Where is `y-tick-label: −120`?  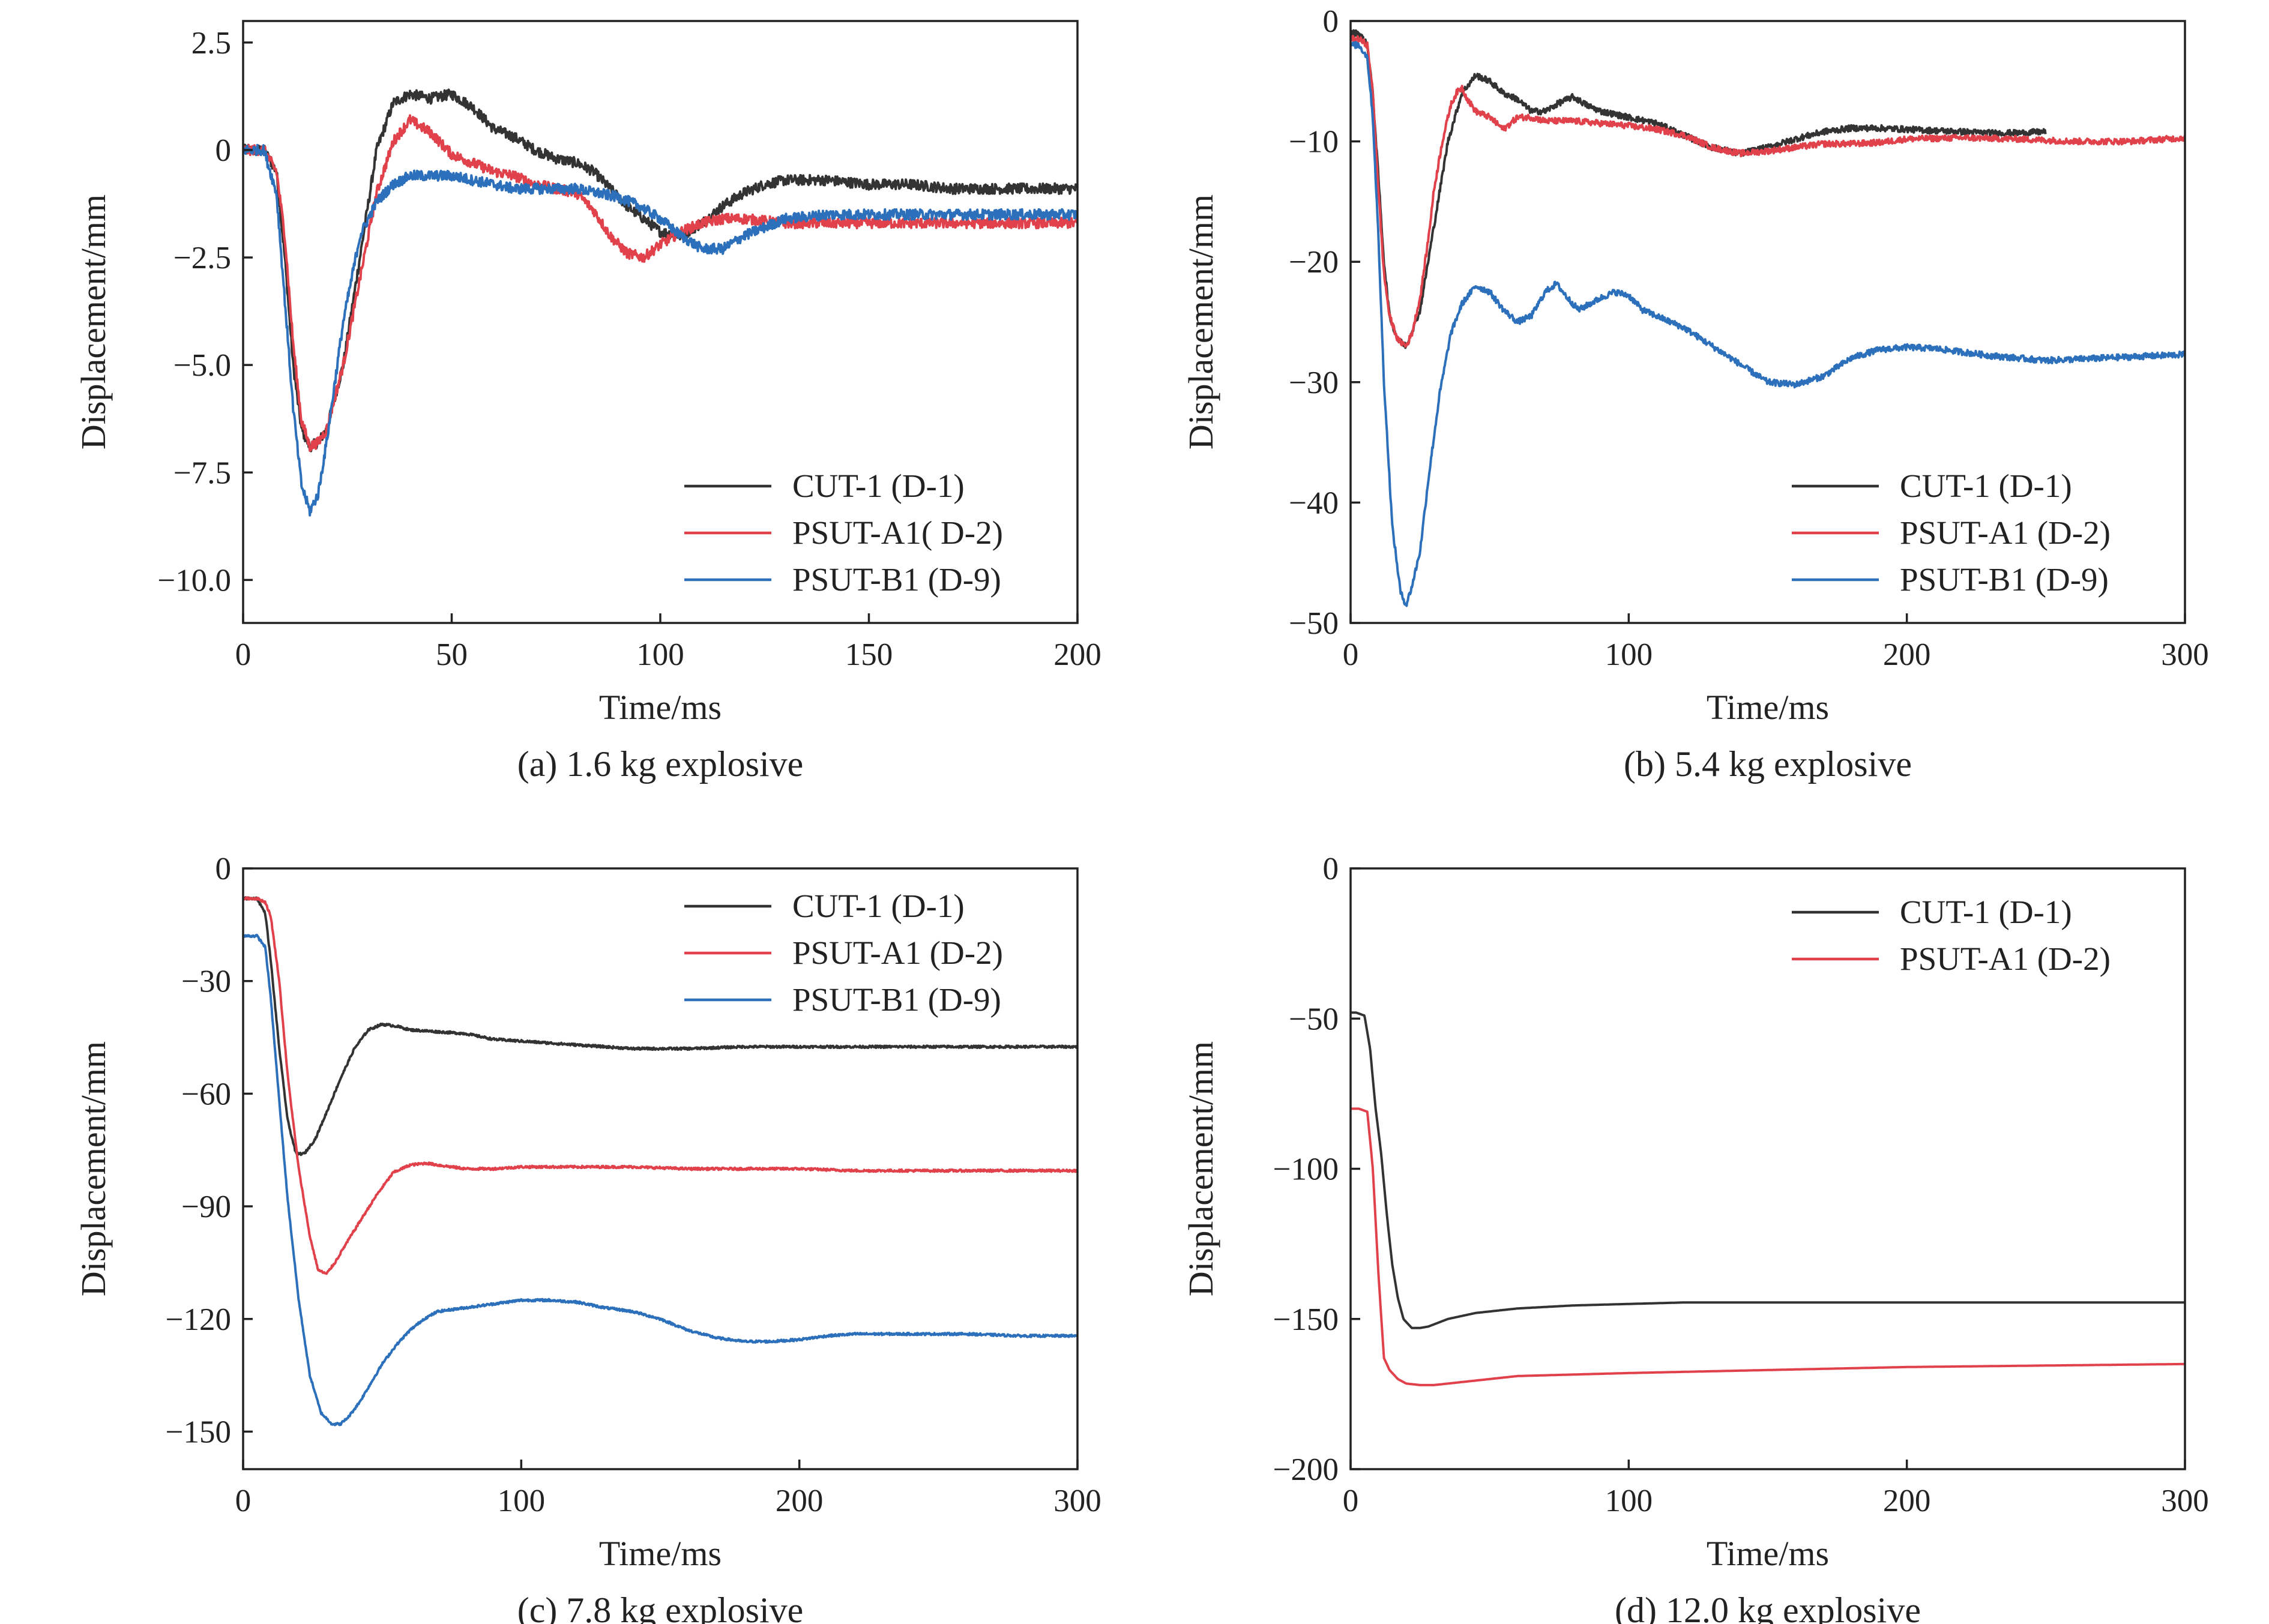 y-tick-label: −120 is located at coordinates (198, 1319).